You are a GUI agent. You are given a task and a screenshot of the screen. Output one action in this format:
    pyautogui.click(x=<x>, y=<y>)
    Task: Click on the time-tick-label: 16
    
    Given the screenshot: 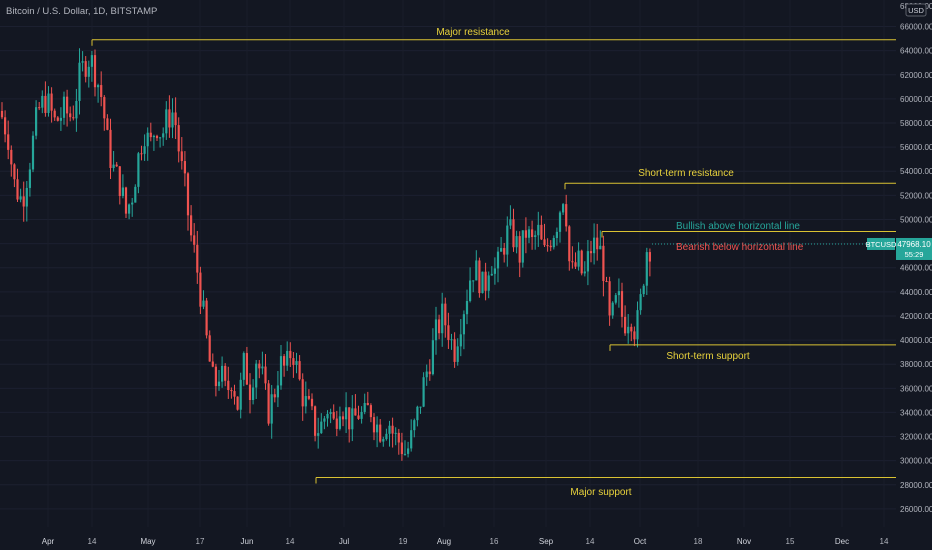 What is the action you would take?
    pyautogui.click(x=494, y=541)
    